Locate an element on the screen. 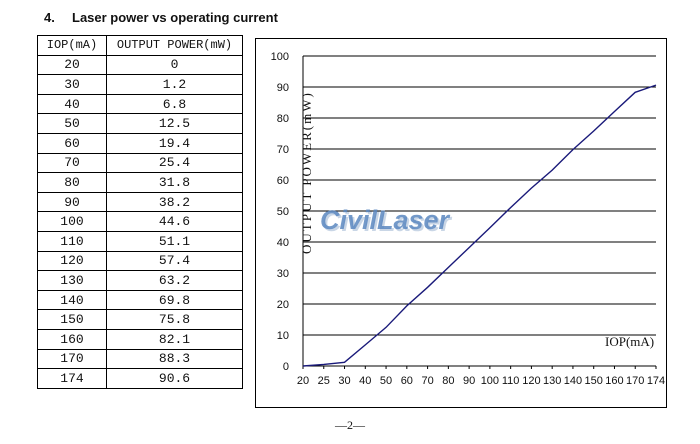 The width and height of the screenshot is (700, 444). watermark-logo: CivilLaser is located at coordinates (385, 220).